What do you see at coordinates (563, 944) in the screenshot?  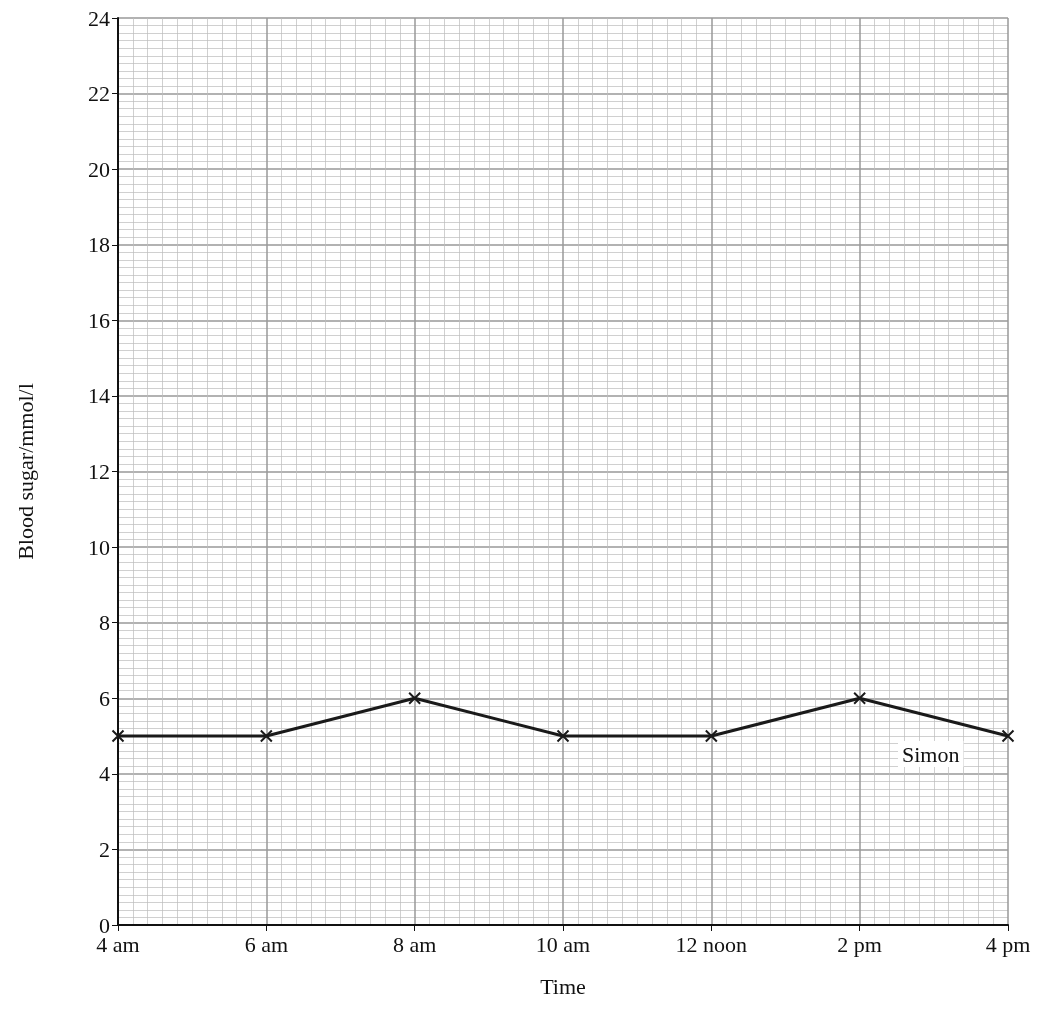 I see `x-tick-label: 10 am` at bounding box center [563, 944].